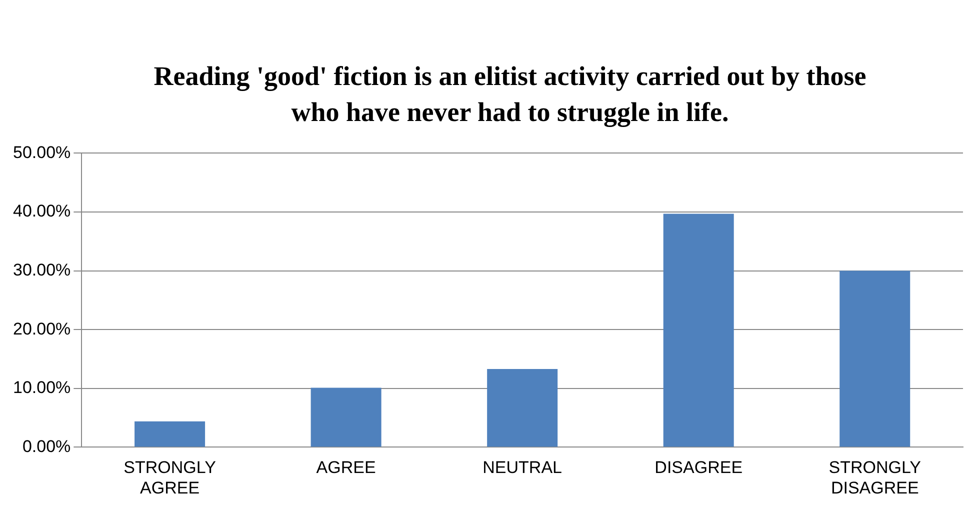  What do you see at coordinates (874, 478) in the screenshot?
I see `x-tick-label: STRONGLY DISAGREE` at bounding box center [874, 478].